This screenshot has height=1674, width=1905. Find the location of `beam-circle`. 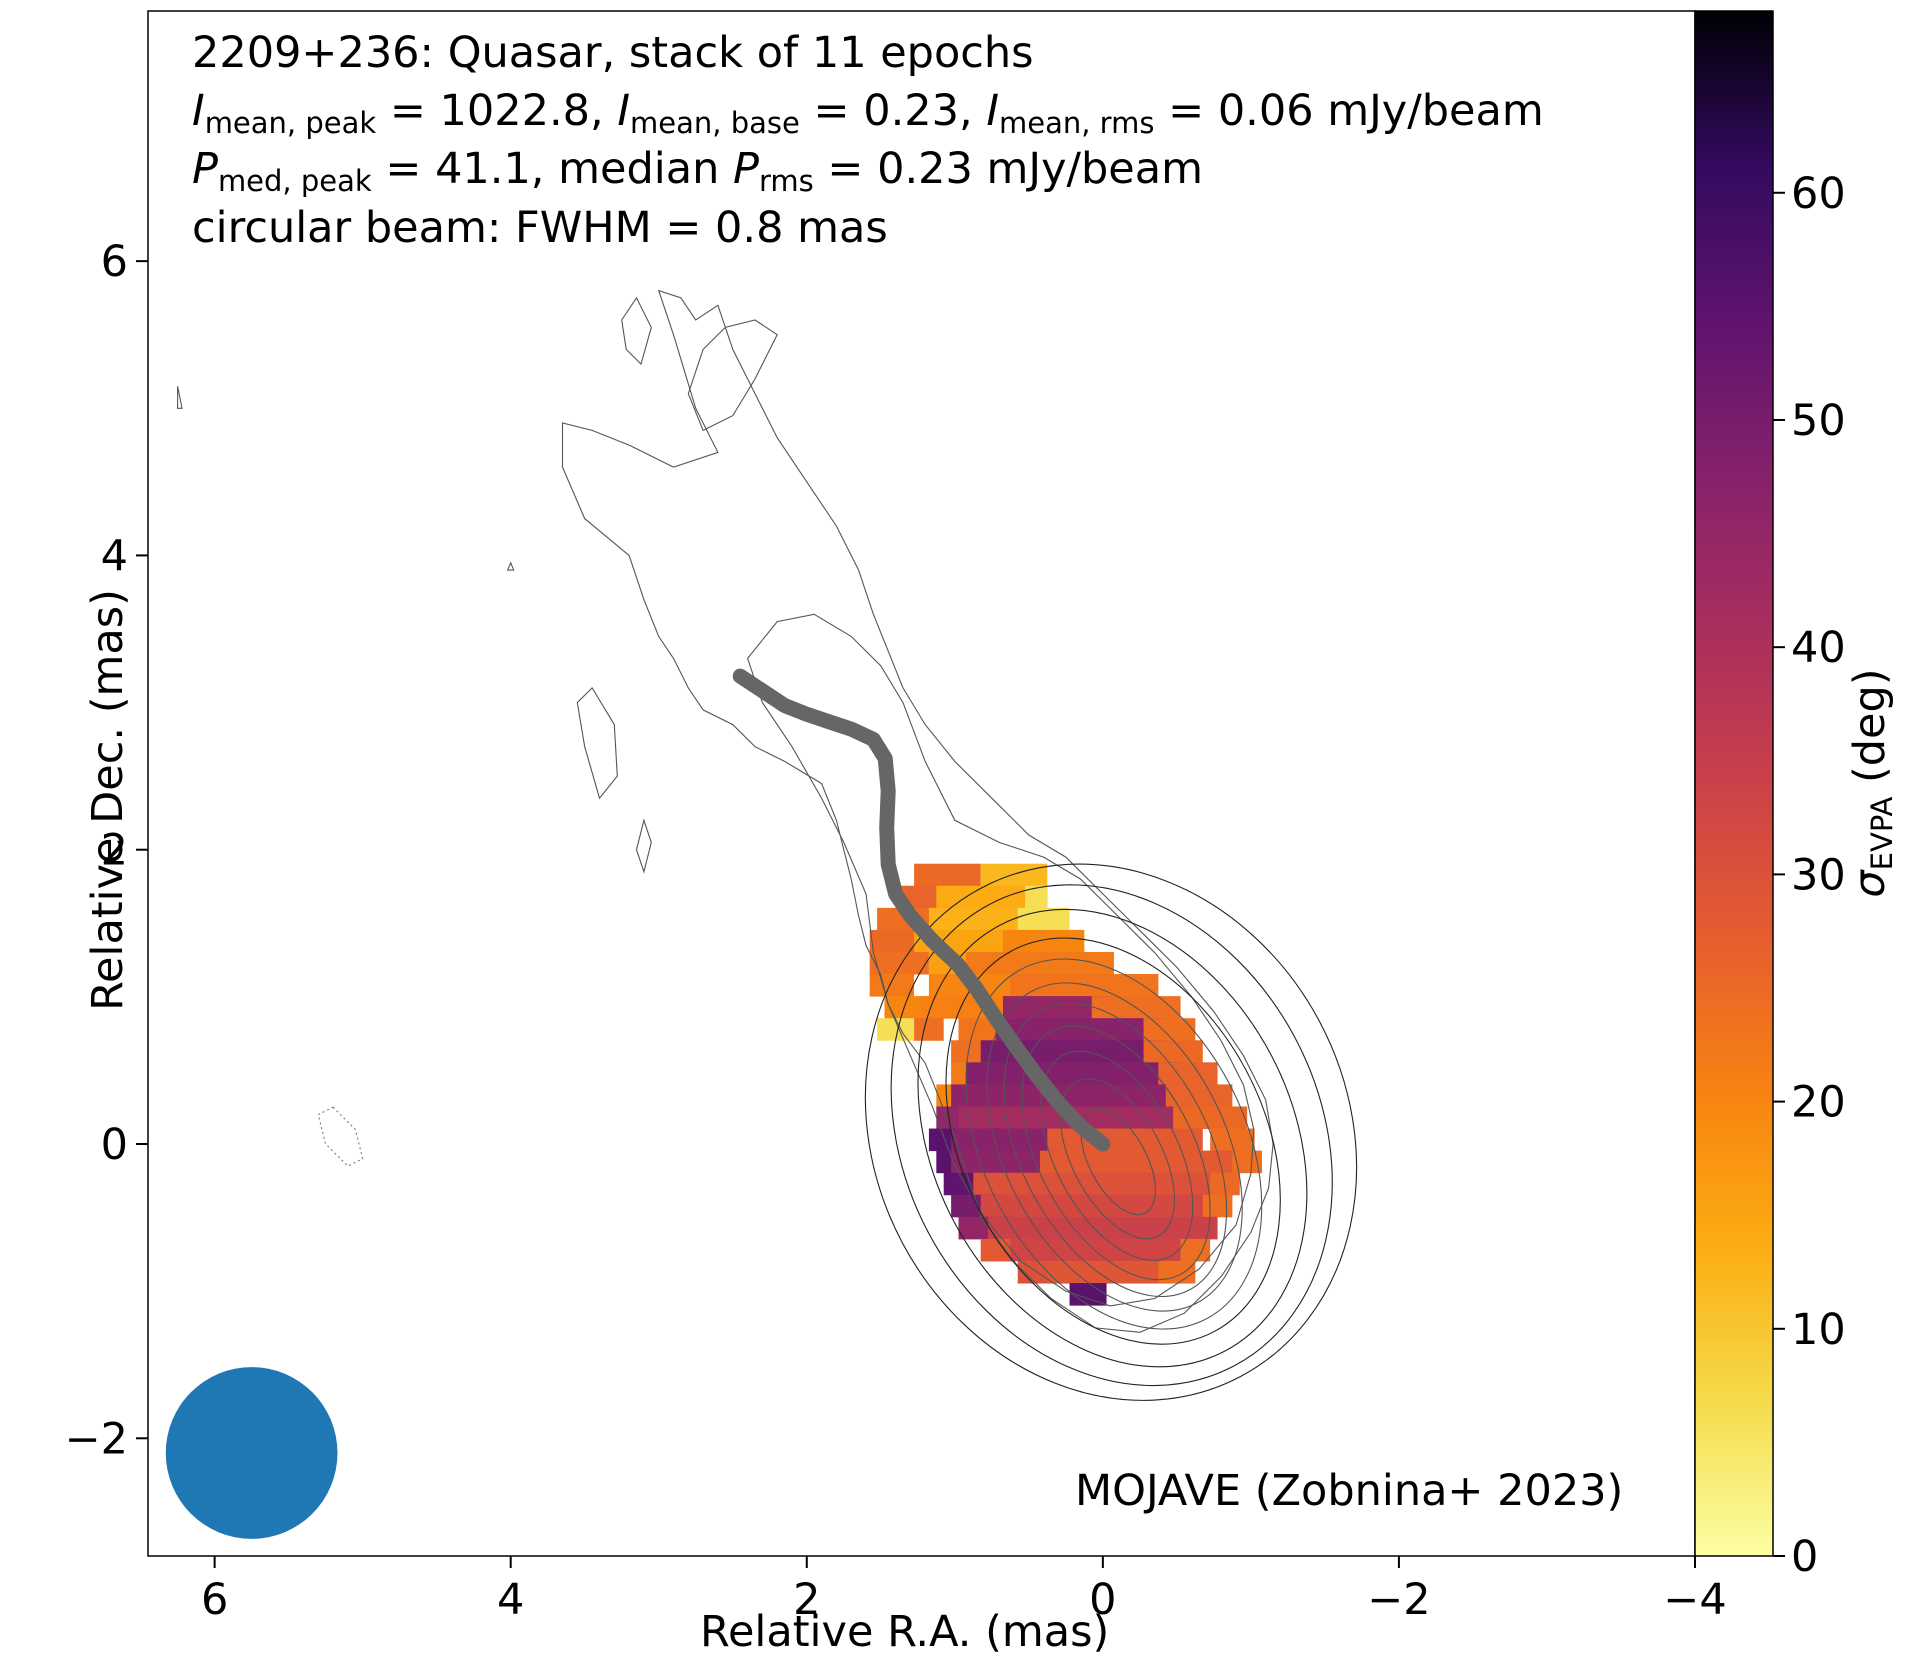

beam-circle is located at coordinates (251, 1453).